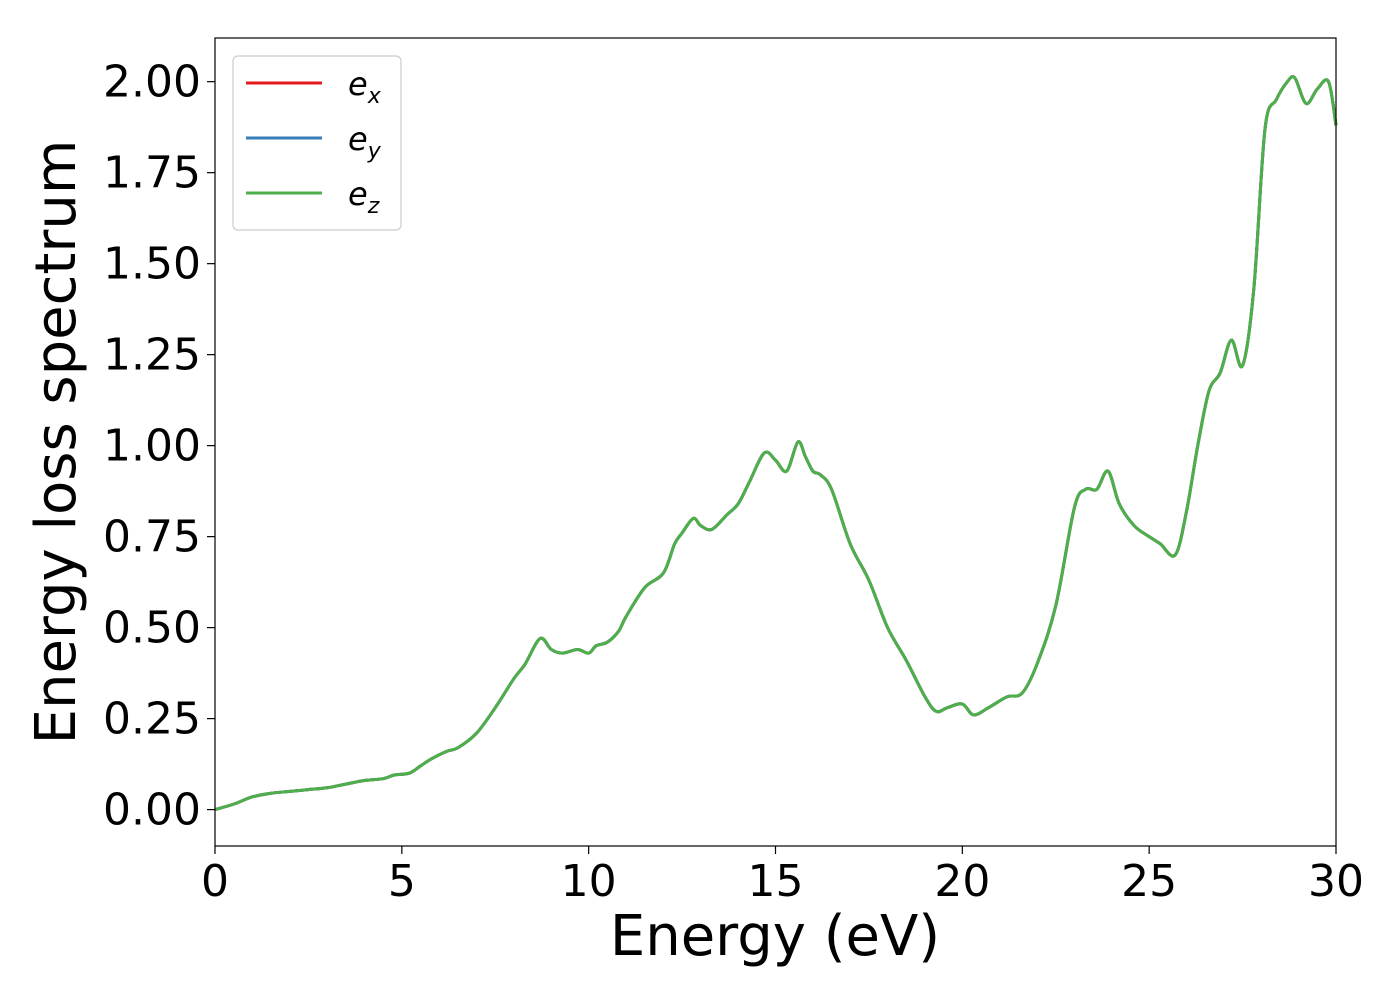 The image size is (1400, 1000). I want to click on x-tick-label: 15, so click(776, 881).